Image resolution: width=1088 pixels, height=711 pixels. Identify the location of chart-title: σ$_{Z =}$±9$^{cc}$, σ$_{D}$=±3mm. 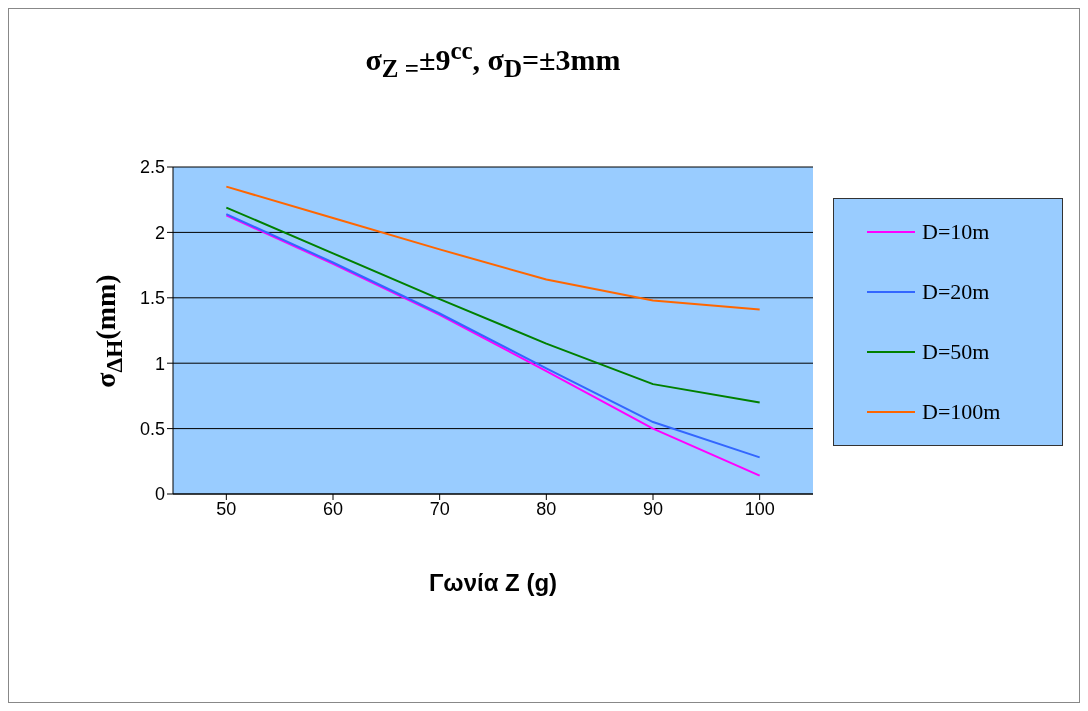
(493, 60).